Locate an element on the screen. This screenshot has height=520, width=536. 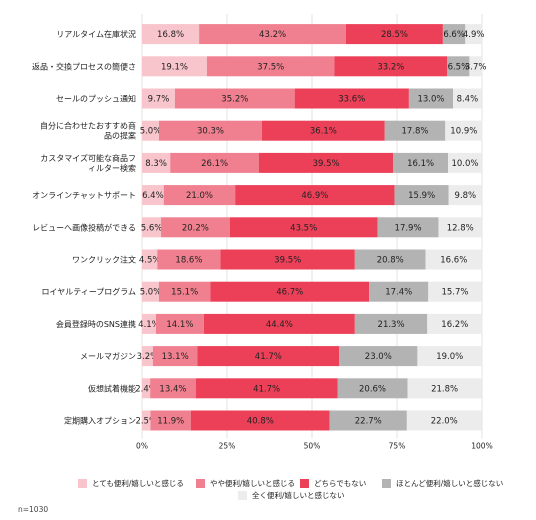
data-label: 30.3% is located at coordinates (210, 132).